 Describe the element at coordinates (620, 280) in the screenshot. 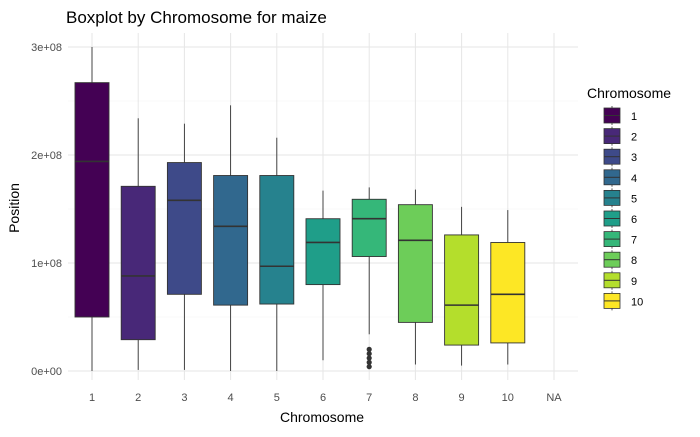

I see `legend-item-9: 9` at that location.